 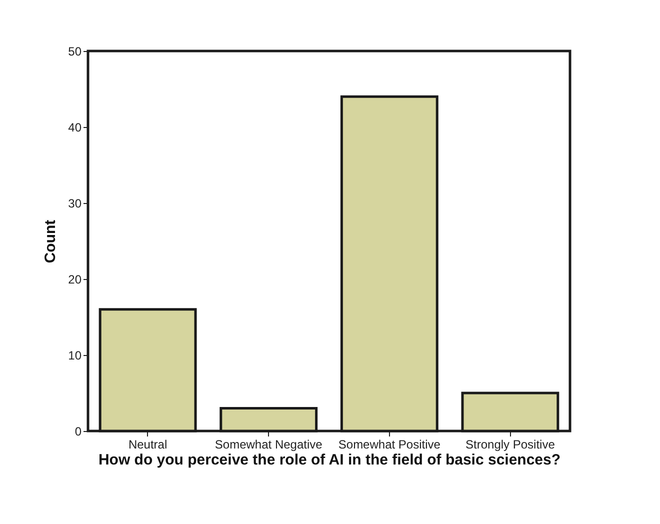 I want to click on y-tick-label: 30, so click(x=75, y=203).